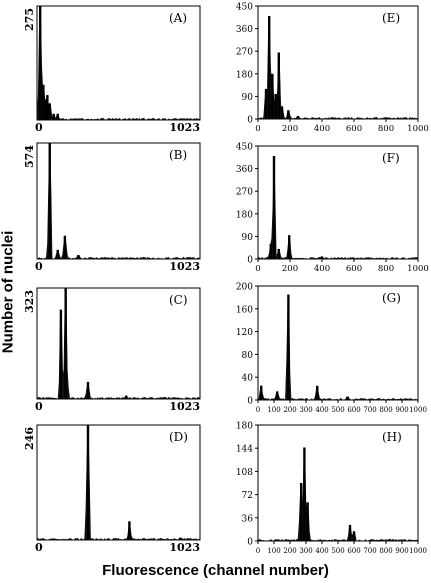  I want to click on x-axis-label: Fluorescence (channel number), so click(215, 570).